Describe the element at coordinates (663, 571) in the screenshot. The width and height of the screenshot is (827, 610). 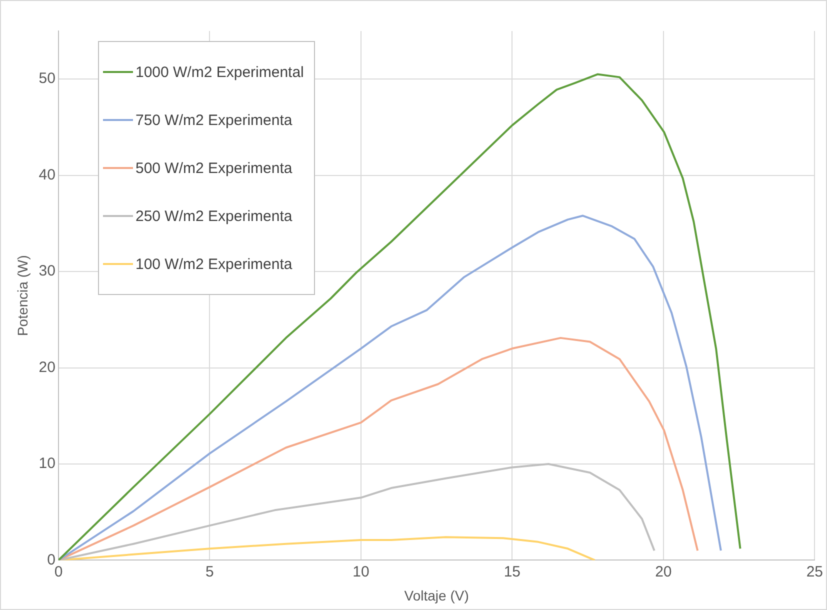
I see `x-tick-label: 20` at that location.